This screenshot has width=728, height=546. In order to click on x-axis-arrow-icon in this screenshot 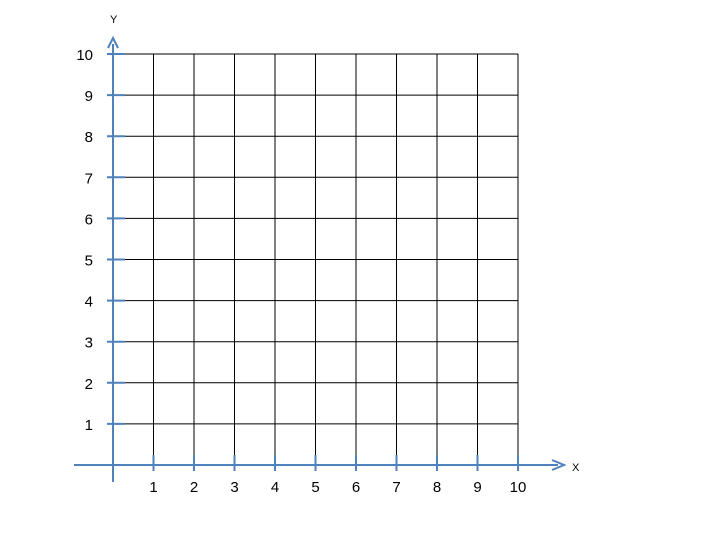, I will do `click(559, 465)`.